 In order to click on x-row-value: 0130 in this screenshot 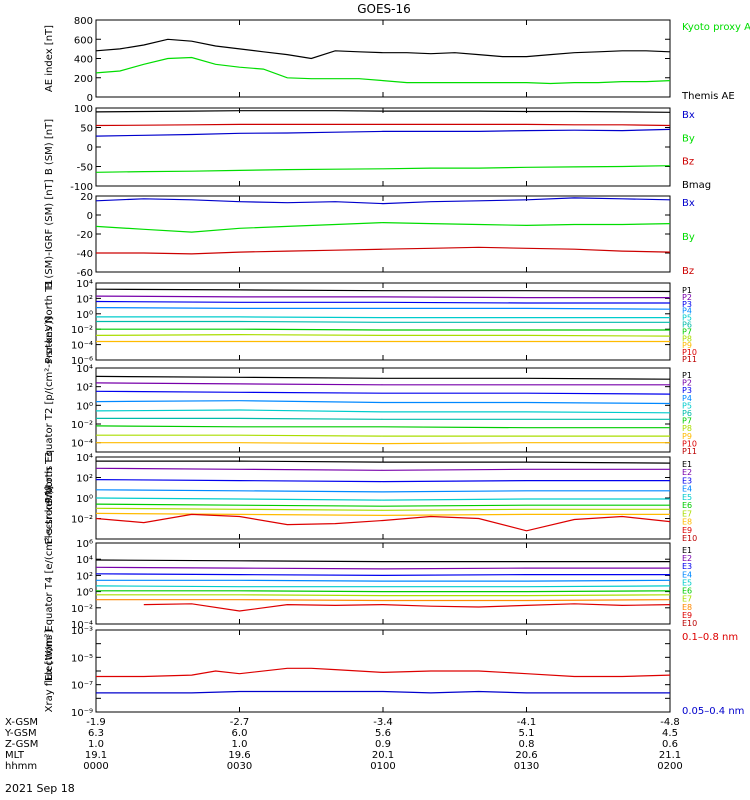, I will do `click(526, 766)`.